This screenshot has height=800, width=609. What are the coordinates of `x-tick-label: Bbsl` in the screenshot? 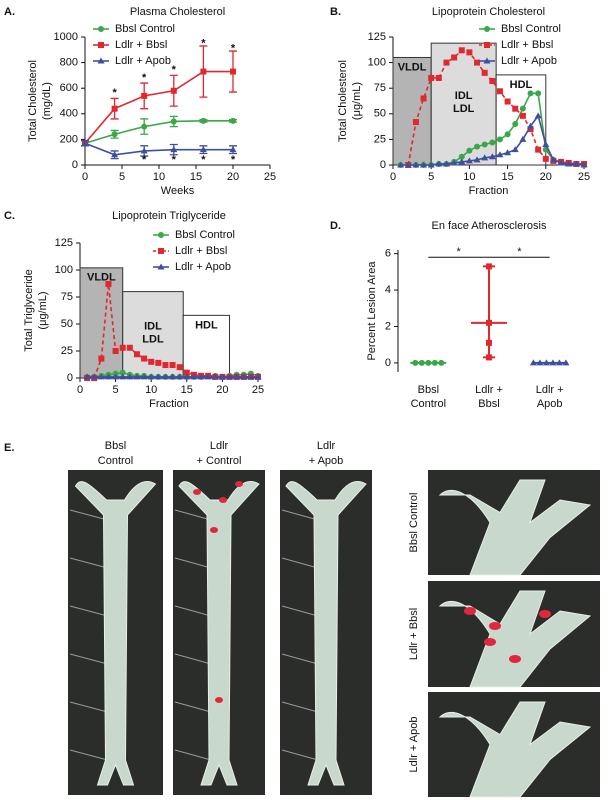 It's located at (428, 390).